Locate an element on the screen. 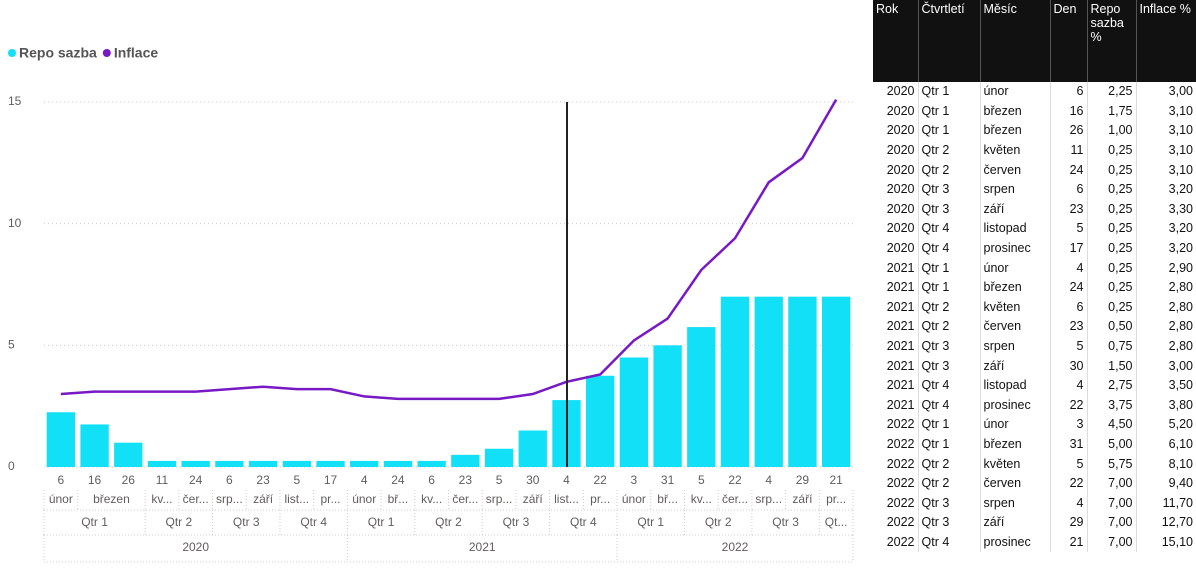 The width and height of the screenshot is (1196, 583). table-cell: 8,10 is located at coordinates (1180, 463).